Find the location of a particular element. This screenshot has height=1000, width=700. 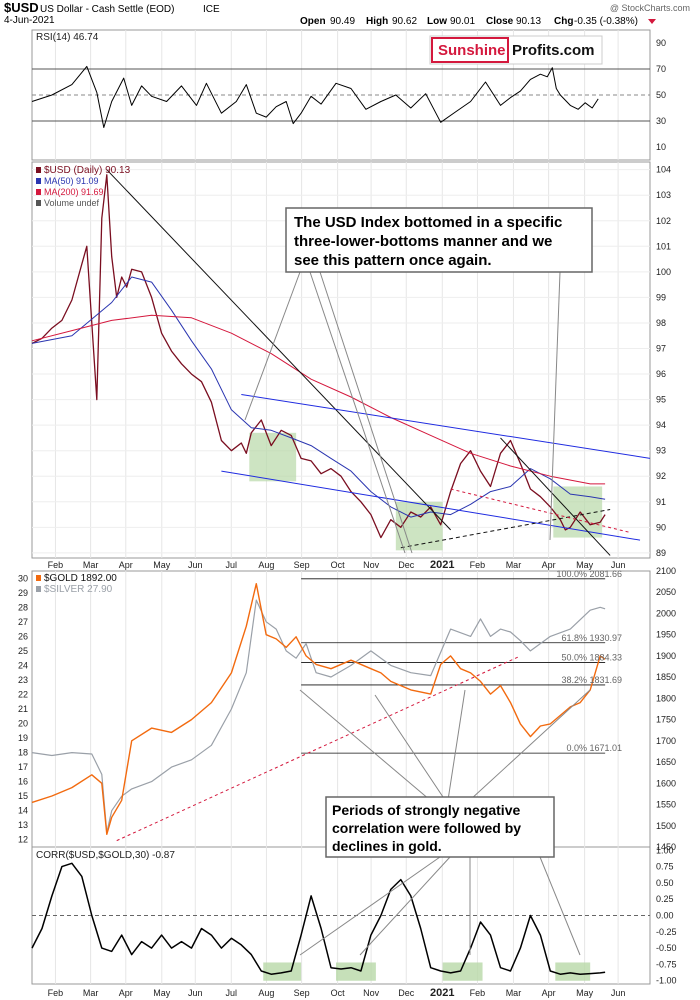

fib-level-label: 61.8% 1930.97 is located at coordinates (591, 638).